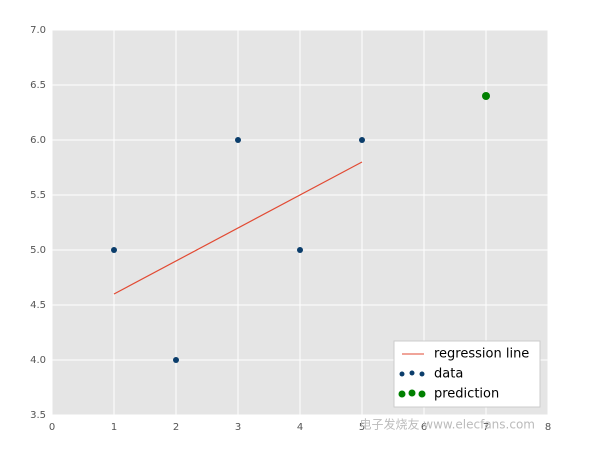 The image size is (592, 455). Describe the element at coordinates (238, 427) in the screenshot. I see `x-tick-label: 3` at that location.